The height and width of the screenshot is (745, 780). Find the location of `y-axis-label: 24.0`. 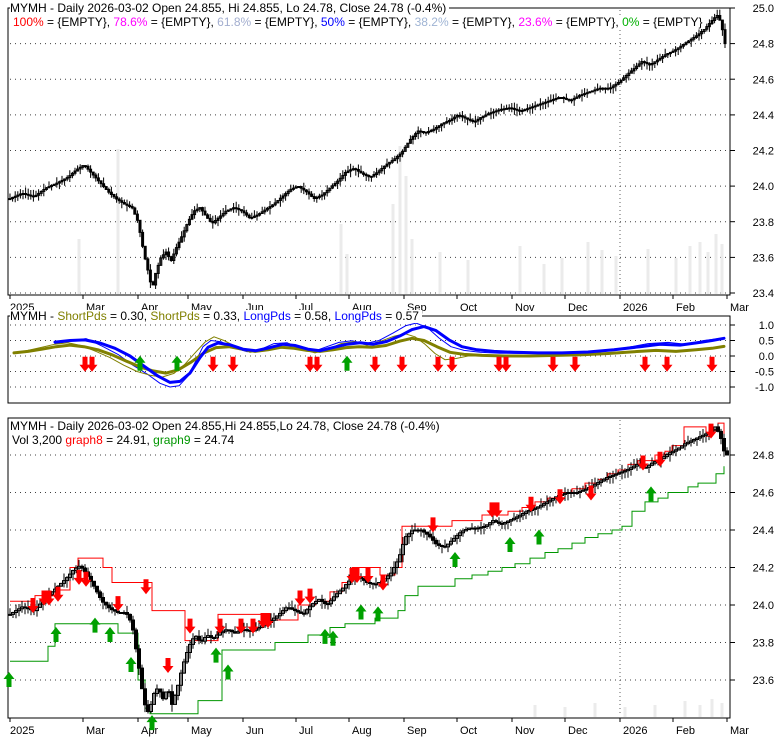

y-axis-label: 24.0 is located at coordinates (763, 606).